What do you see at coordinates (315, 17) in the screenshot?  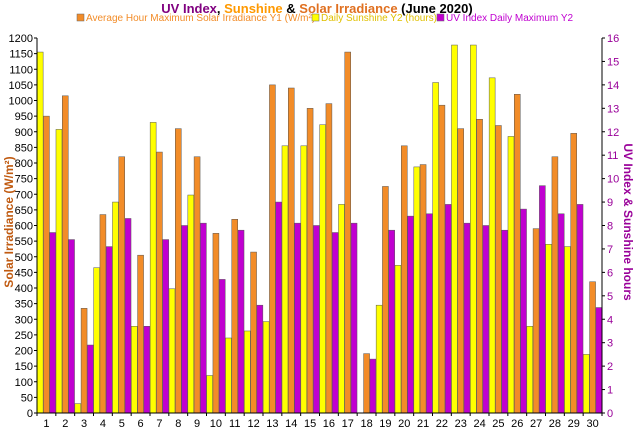 I see `legend-swatch-sunshine` at bounding box center [315, 17].